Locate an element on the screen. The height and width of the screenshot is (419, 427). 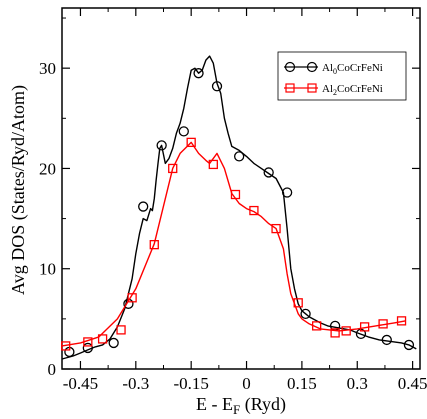
x-tick-label: 0 is located at coordinates (246, 383).